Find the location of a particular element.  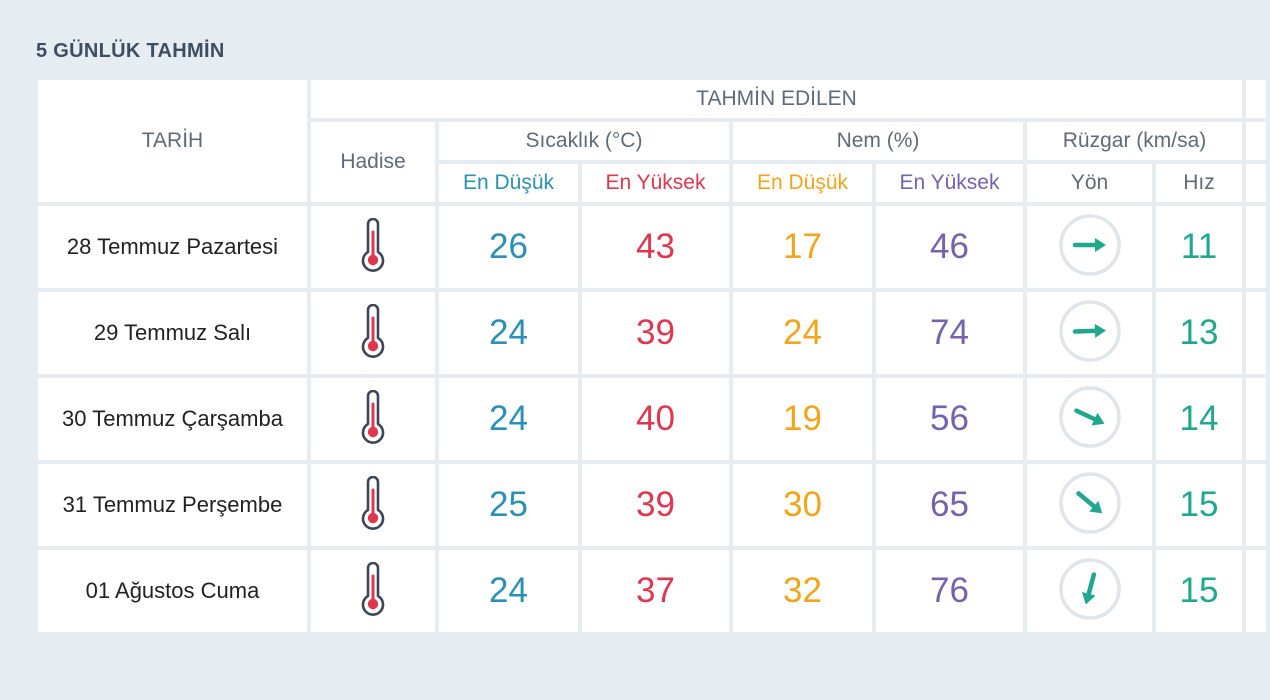

date-cell: 29 Temmuz Salı is located at coordinates (172, 333).